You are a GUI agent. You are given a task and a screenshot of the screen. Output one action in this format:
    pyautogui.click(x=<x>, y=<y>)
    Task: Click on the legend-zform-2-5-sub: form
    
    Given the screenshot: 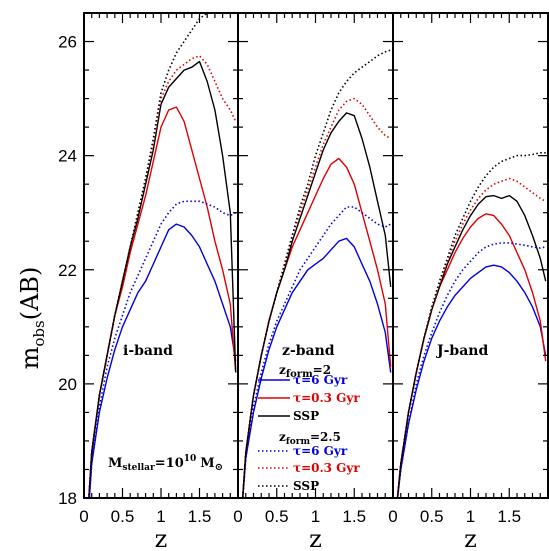 What is the action you would take?
    pyautogui.click(x=298, y=442)
    